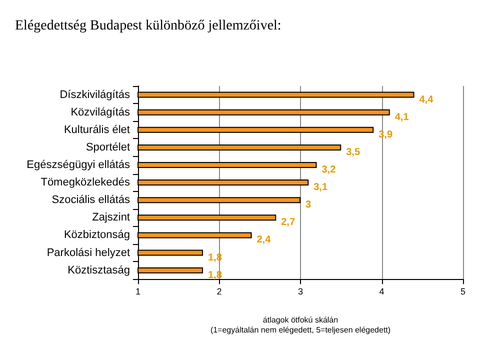 This screenshot has height=348, width=495. I want to click on y-tick-label: Tömegközlekedés, so click(85, 182).